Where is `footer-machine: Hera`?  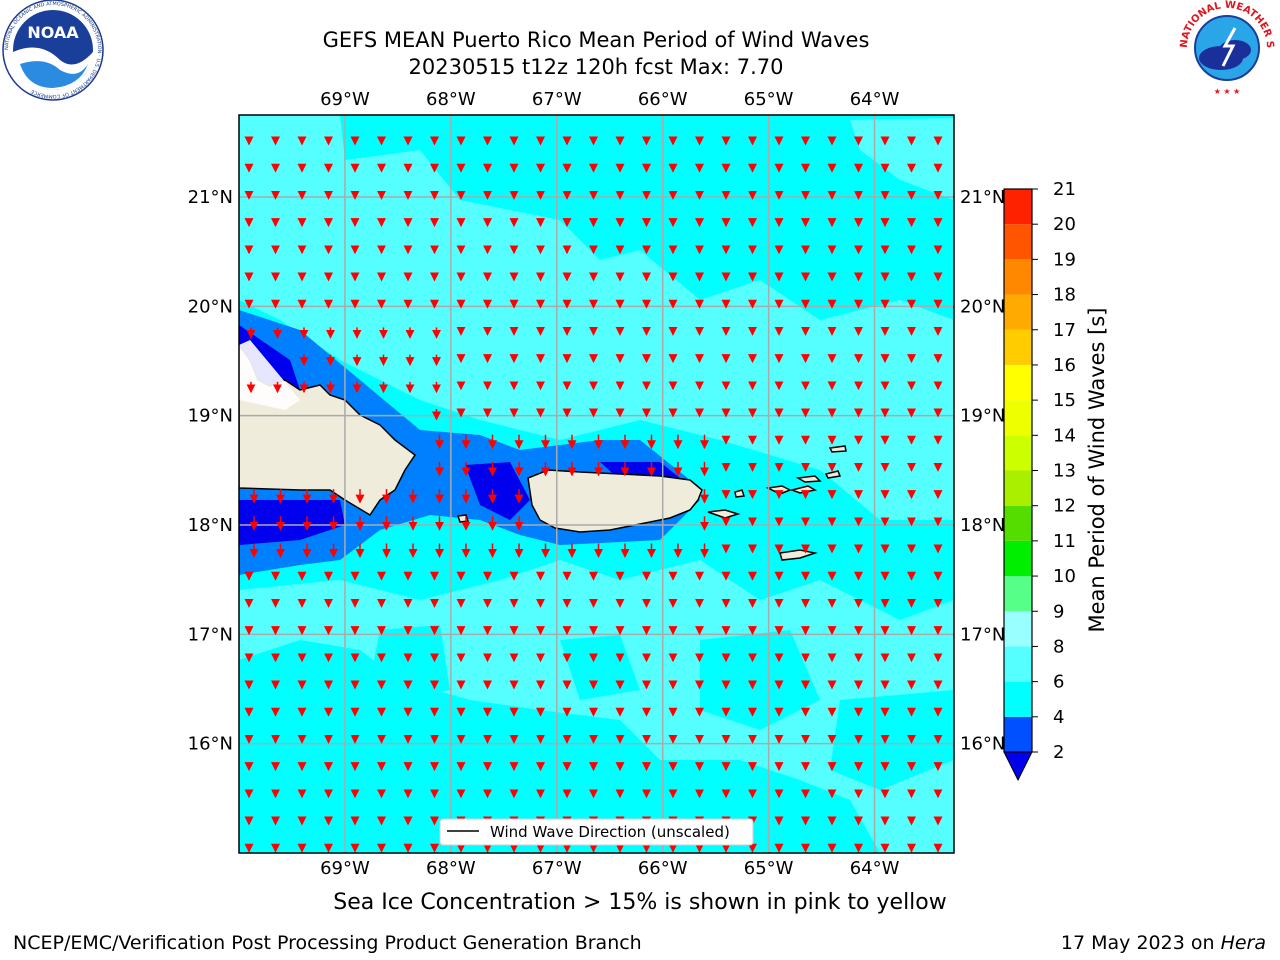
footer-machine: Hera is located at coordinates (1243, 943).